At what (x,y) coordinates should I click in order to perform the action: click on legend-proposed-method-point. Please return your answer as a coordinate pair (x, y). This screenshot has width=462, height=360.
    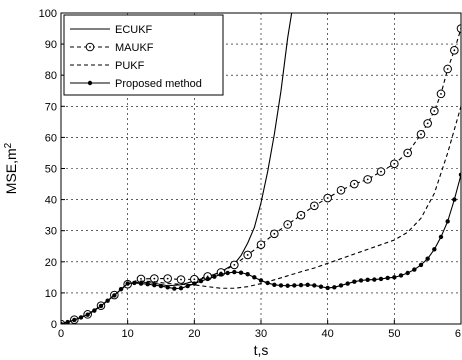
    Looking at the image, I should click on (90, 83).